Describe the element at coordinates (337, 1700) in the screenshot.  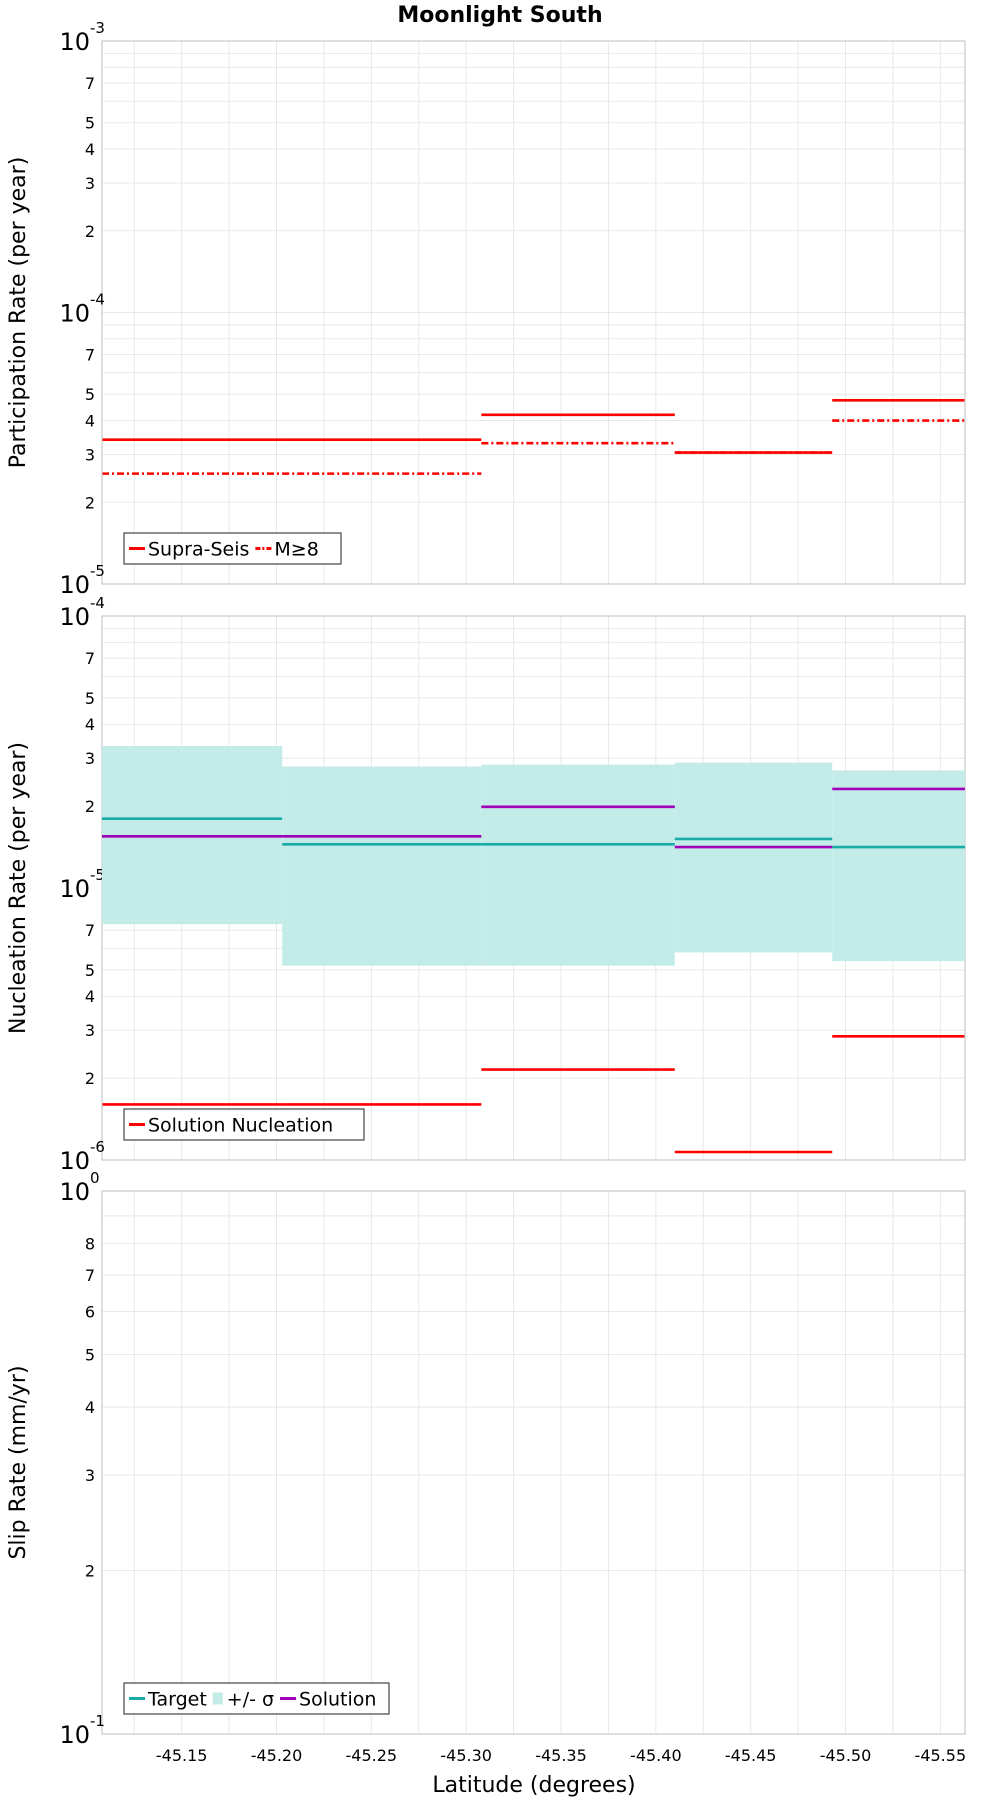
I see `legend-label: Solution` at that location.